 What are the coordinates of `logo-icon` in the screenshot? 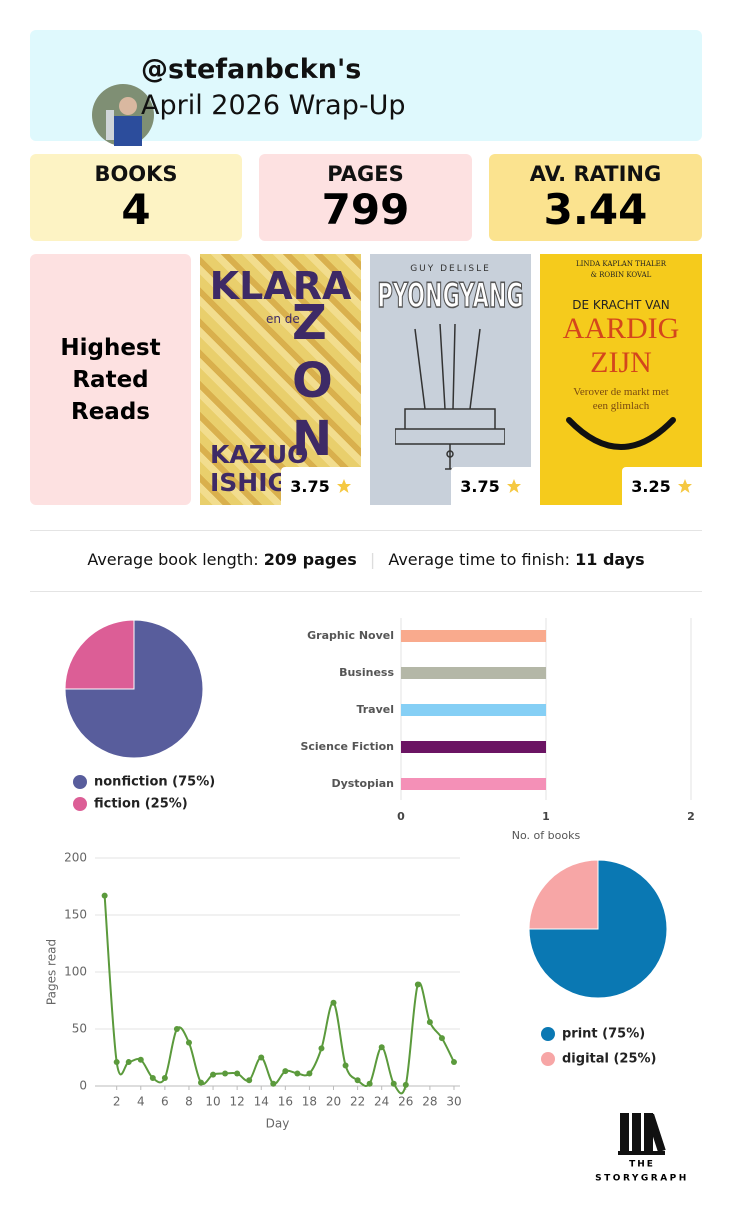 It's located at (642, 1134).